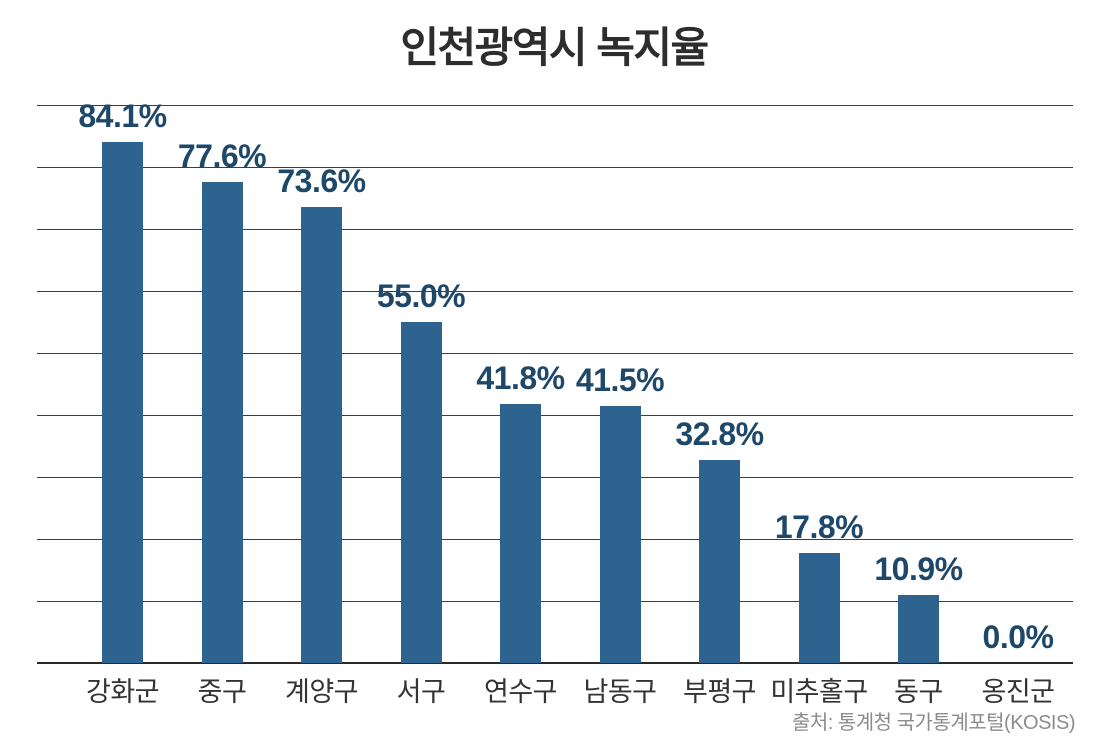  What do you see at coordinates (520, 692) in the screenshot?
I see `category-label-연수구: 연수구` at bounding box center [520, 692].